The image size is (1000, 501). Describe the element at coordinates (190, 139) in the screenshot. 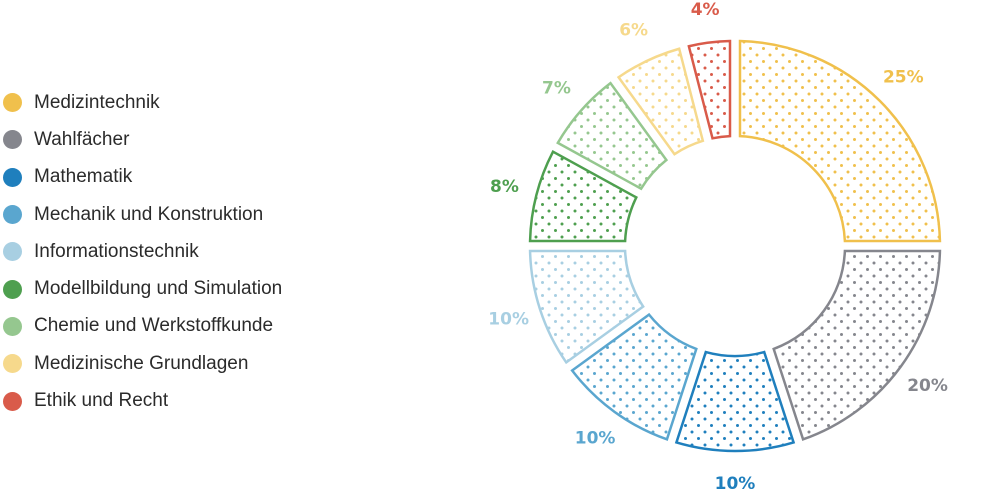

I see `legend-item-wahlfaecher: Wahlfächer` at that location.